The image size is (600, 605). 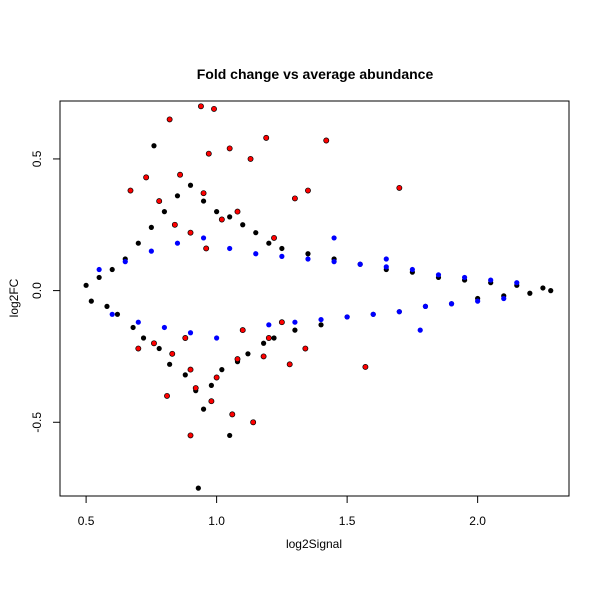 What do you see at coordinates (347, 521) in the screenshot?
I see `x-tick-label-2: 1.5` at bounding box center [347, 521].